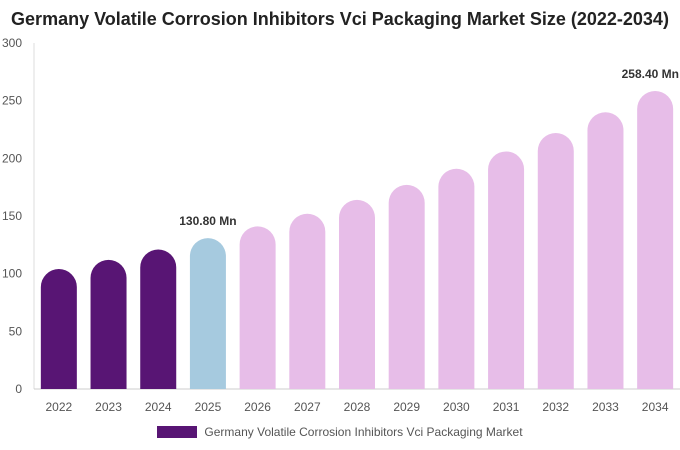 This screenshot has height=450, width=680. What do you see at coordinates (12, 158) in the screenshot?
I see `y-tick-label: 200` at bounding box center [12, 158].